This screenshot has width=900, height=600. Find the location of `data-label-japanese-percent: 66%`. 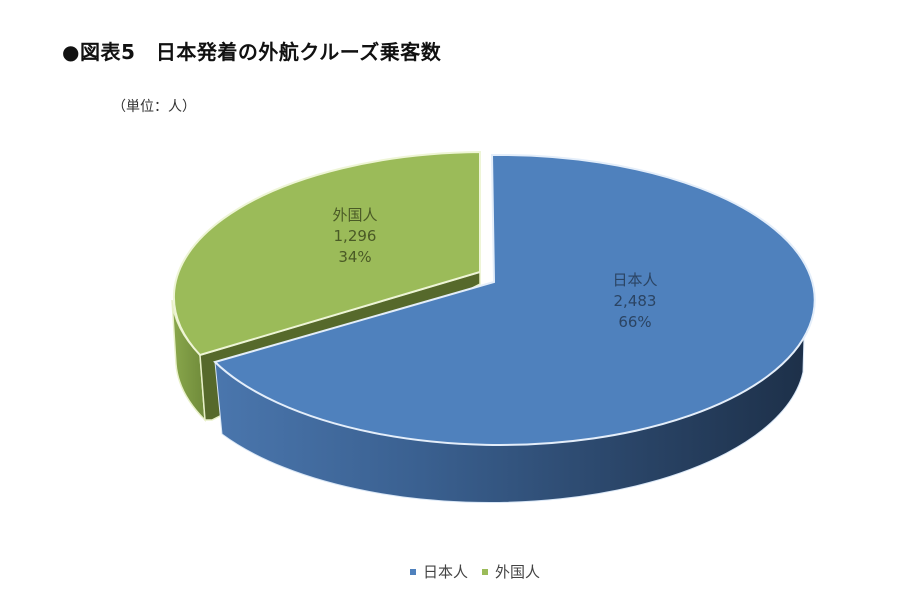

data-label-japanese-percent: 66% is located at coordinates (635, 322).